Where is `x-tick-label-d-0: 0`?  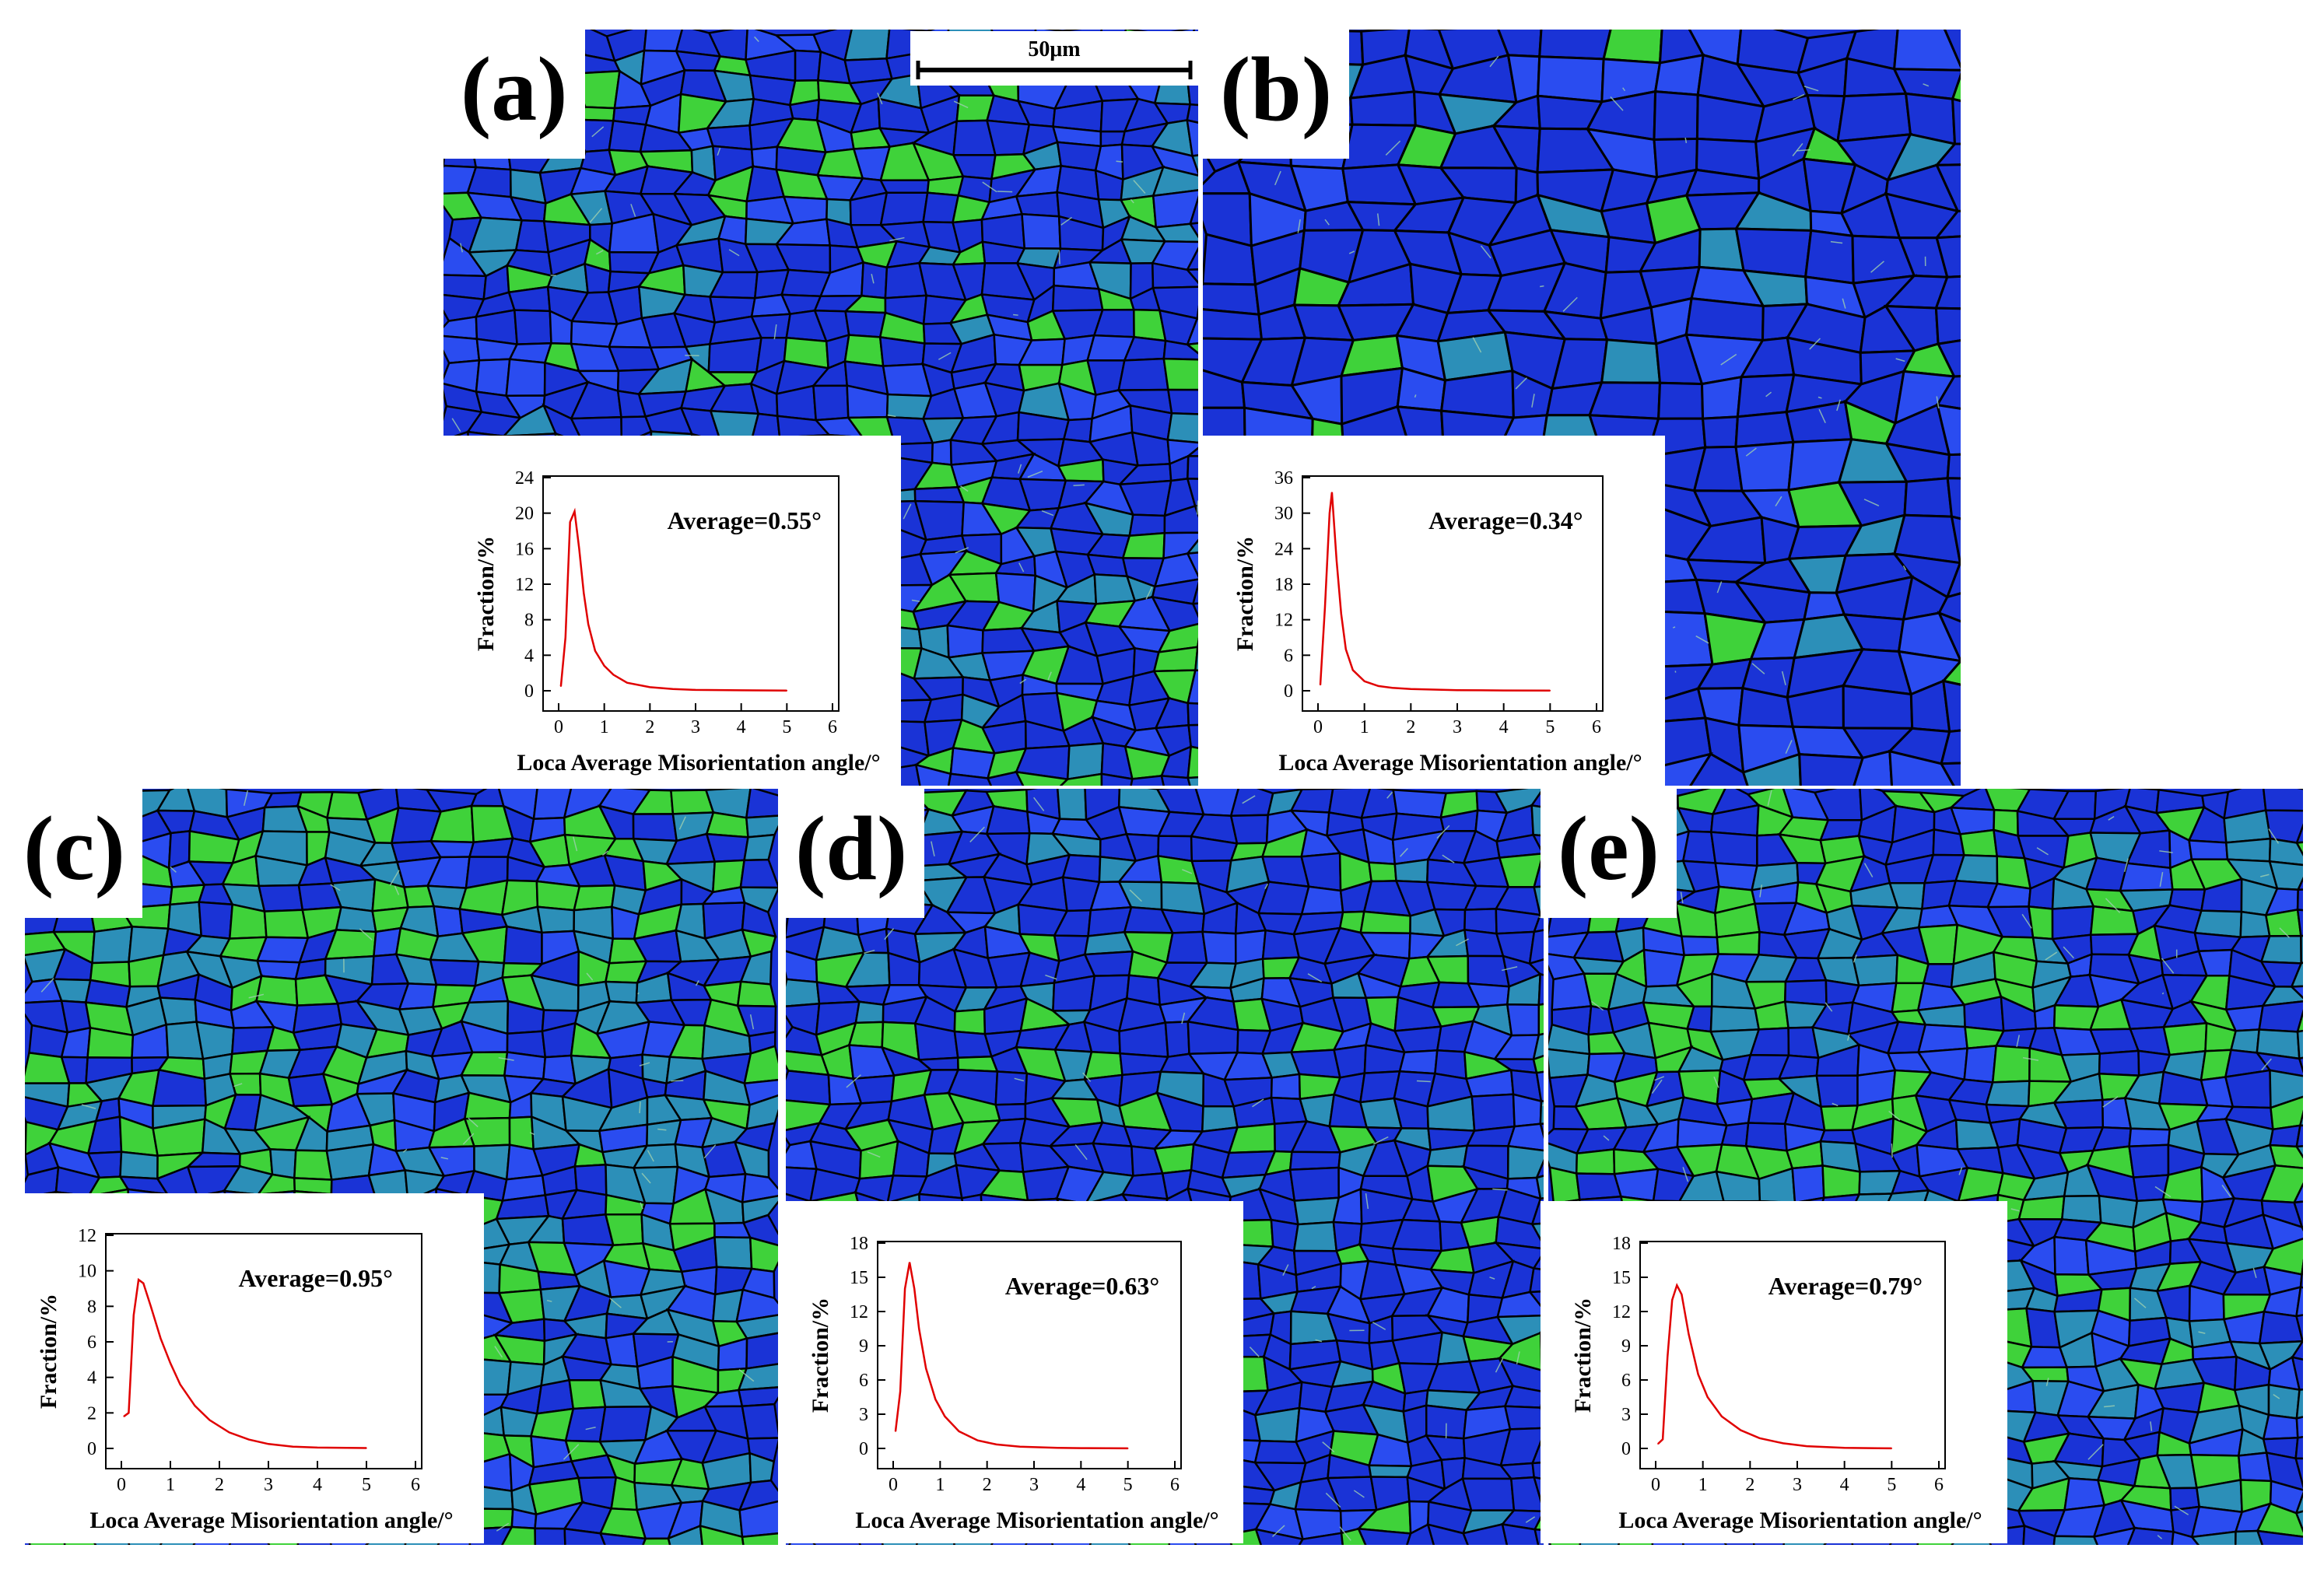
x-tick-label-d-0: 0 is located at coordinates (893, 1485).